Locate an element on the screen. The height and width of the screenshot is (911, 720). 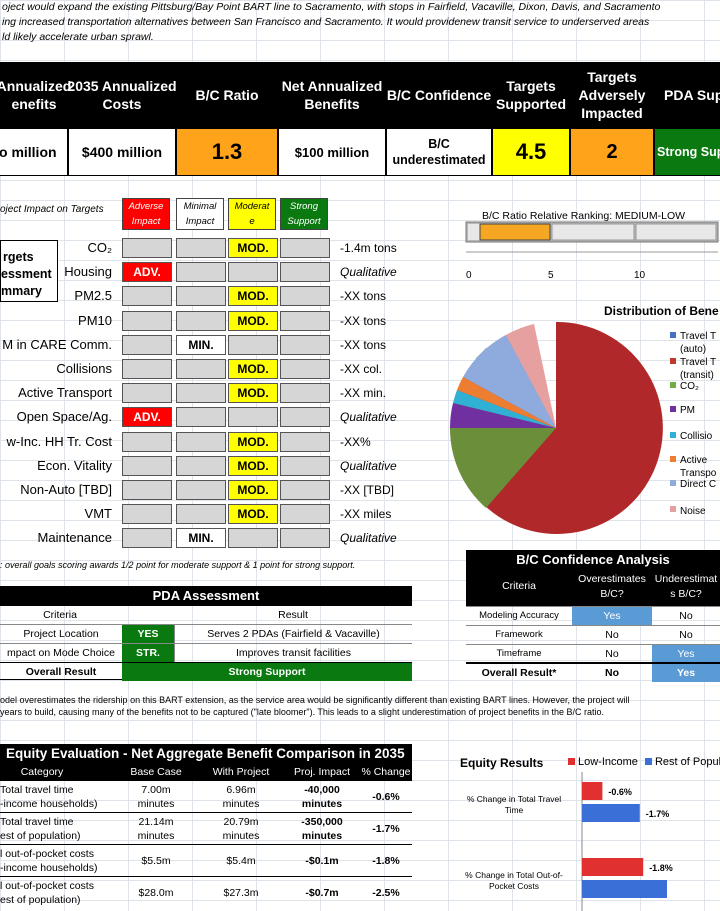
pie-legend-noise: Noise is located at coordinates (693, 511).